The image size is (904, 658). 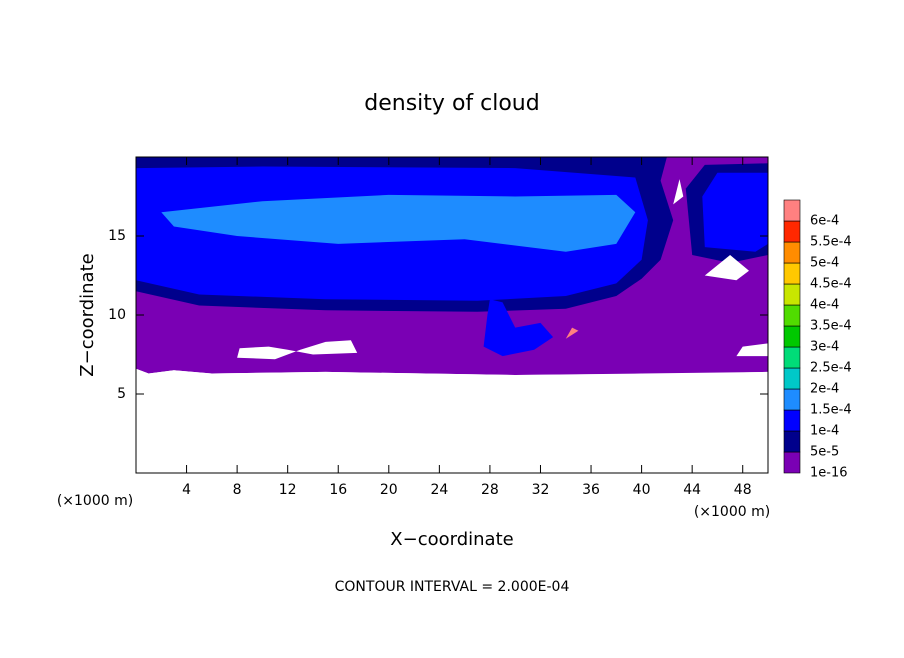 I want to click on colorbar-label: 1e-16, so click(x=829, y=473).